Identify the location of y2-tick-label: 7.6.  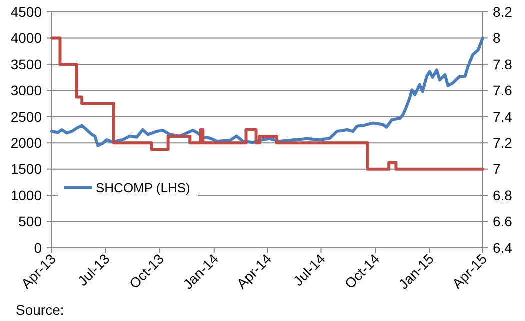
(503, 90).